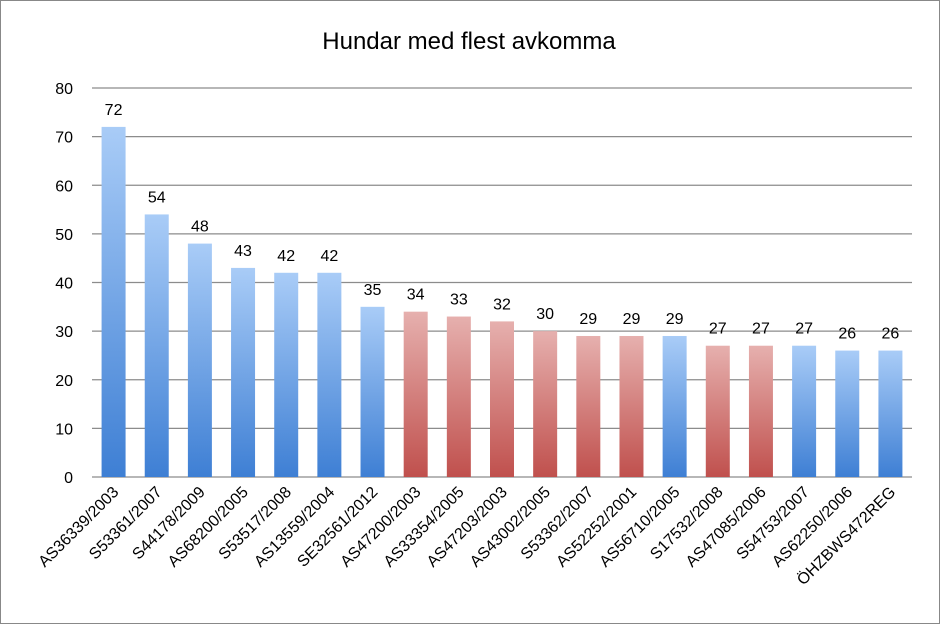  What do you see at coordinates (200, 227) in the screenshot?
I see `data-label: 48` at bounding box center [200, 227].